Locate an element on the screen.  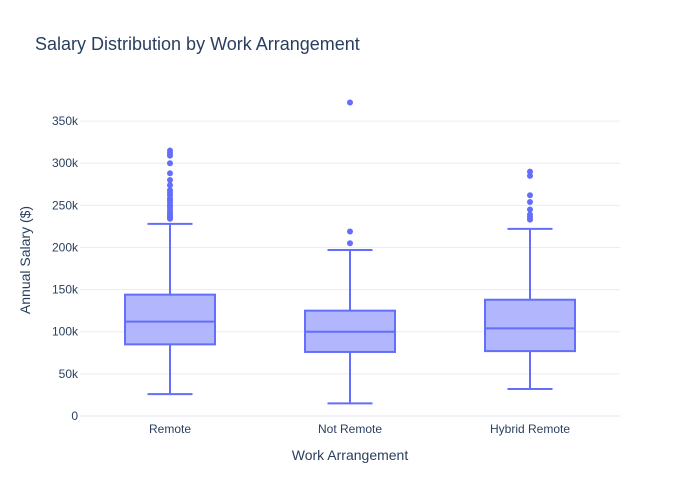
x-axis-ticks: Remote Not Remote Hybrid Remote is located at coordinates (359, 429).